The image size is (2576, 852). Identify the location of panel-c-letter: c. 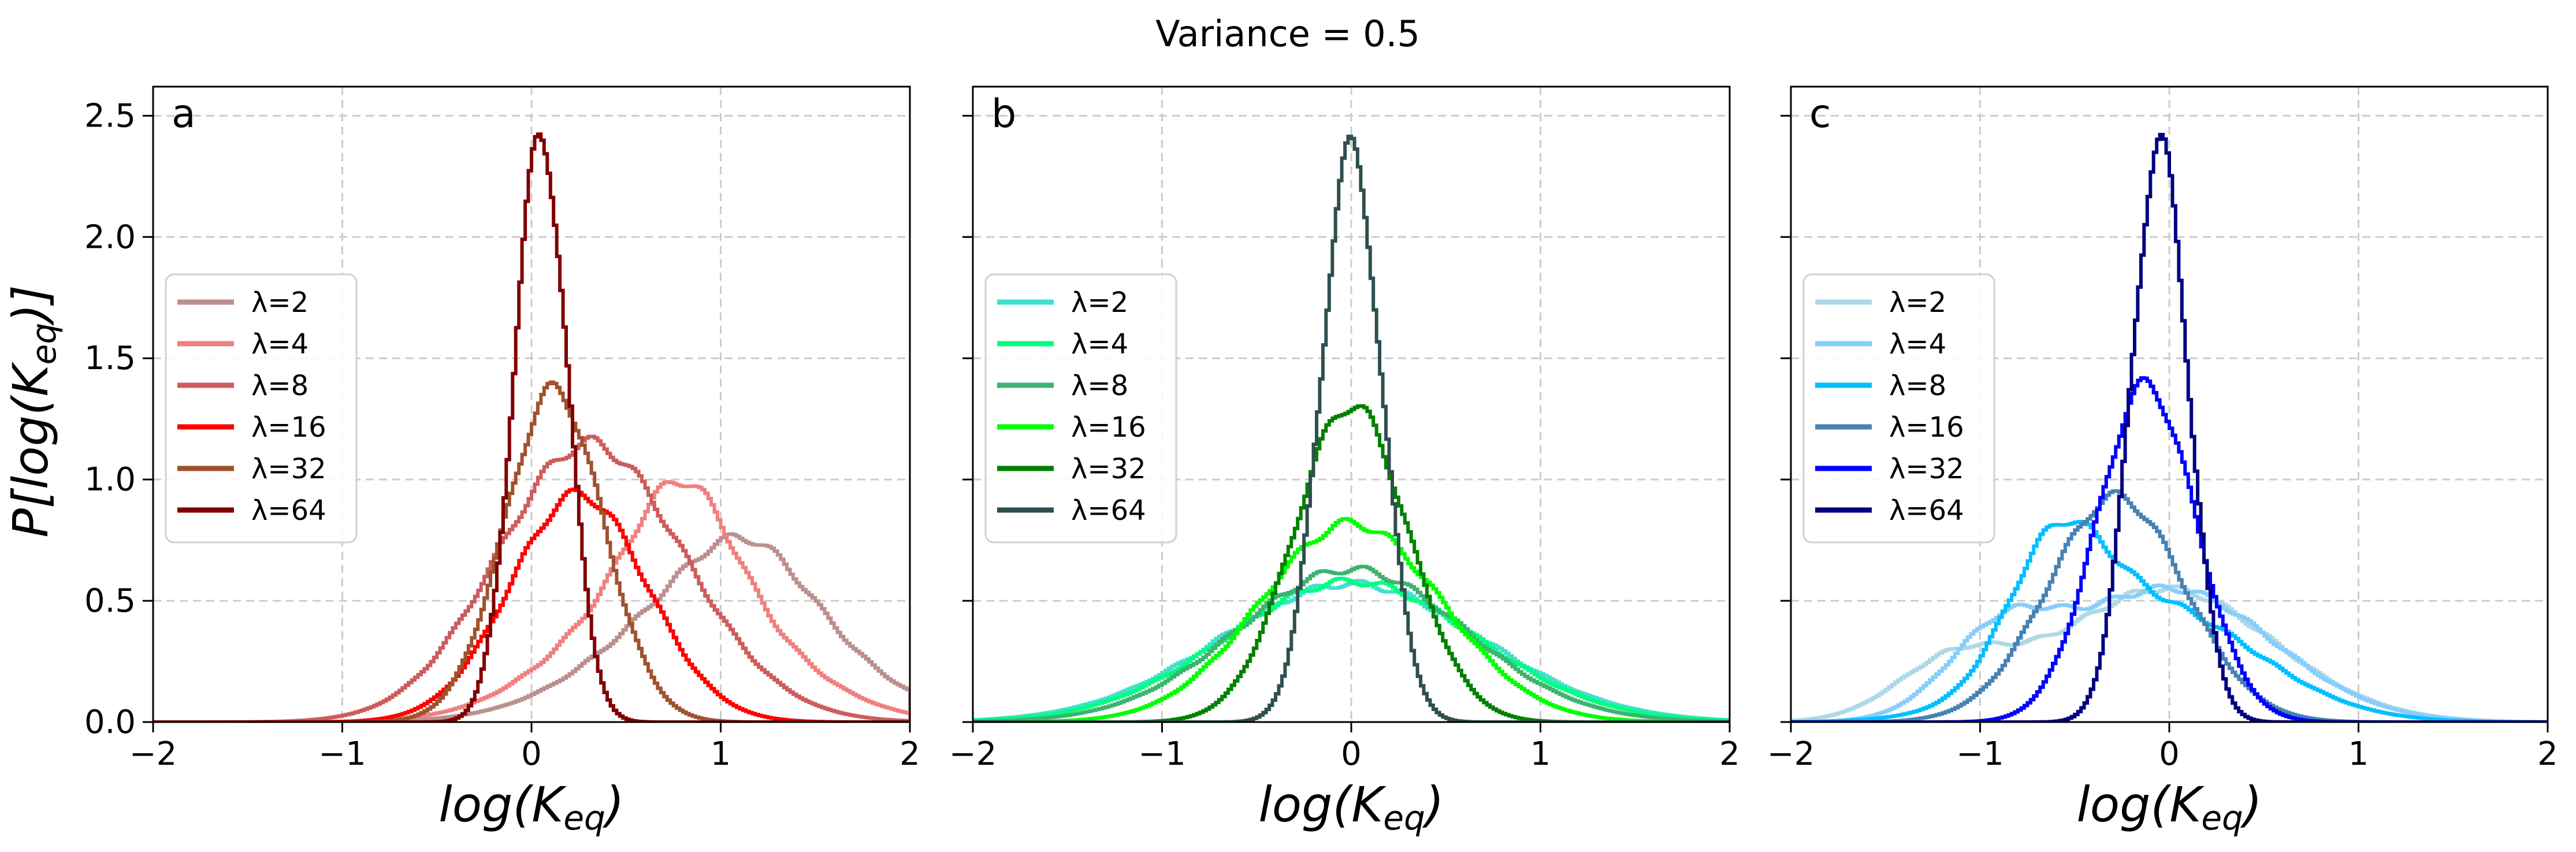
(1820, 114).